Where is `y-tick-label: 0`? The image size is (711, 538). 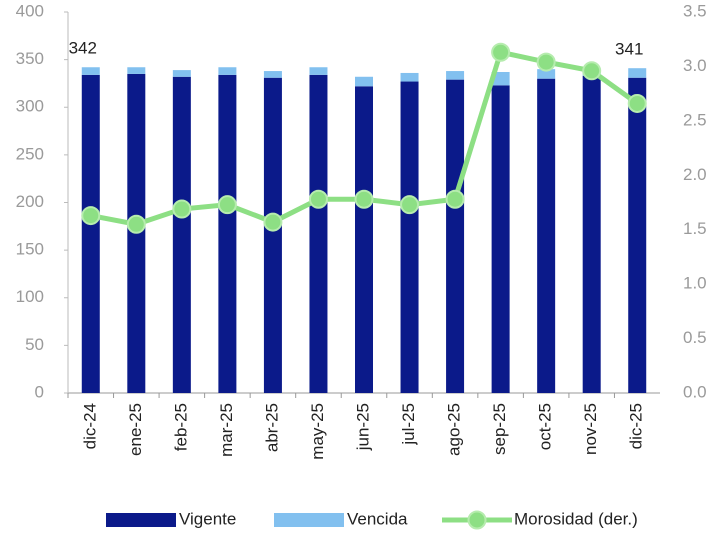
y-tick-label: 0 is located at coordinates (39, 391).